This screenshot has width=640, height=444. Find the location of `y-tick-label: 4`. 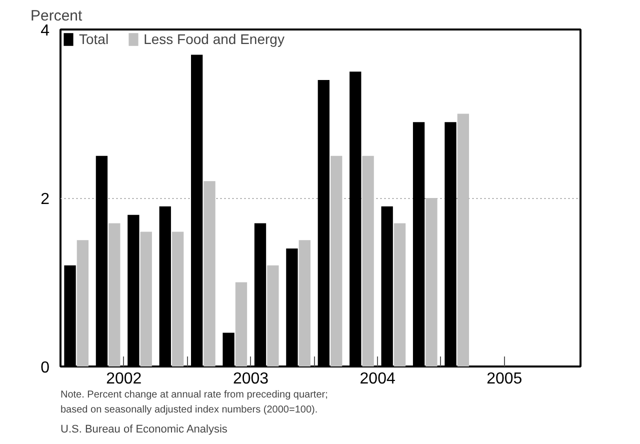

y-tick-label: 4 is located at coordinates (45, 31).